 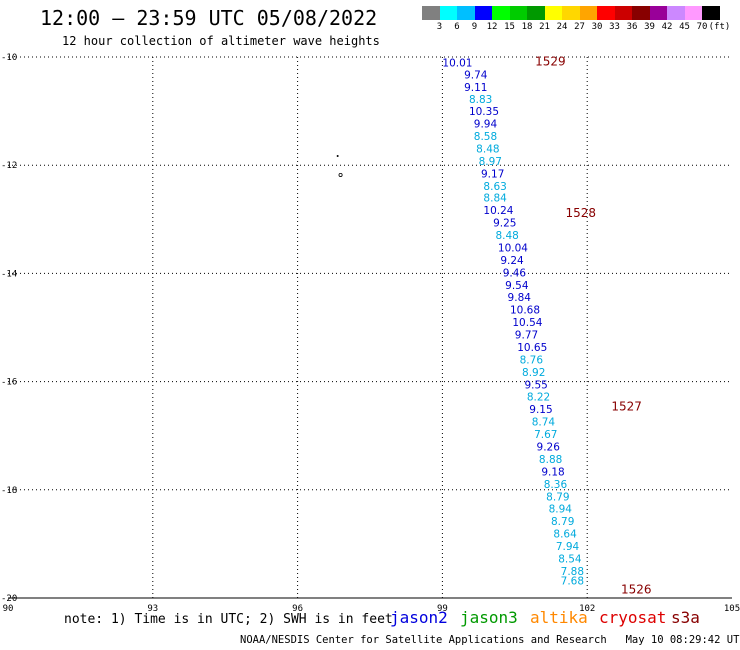 What do you see at coordinates (568, 547) in the screenshot?
I see `wave-height-point: 7.94` at bounding box center [568, 547].